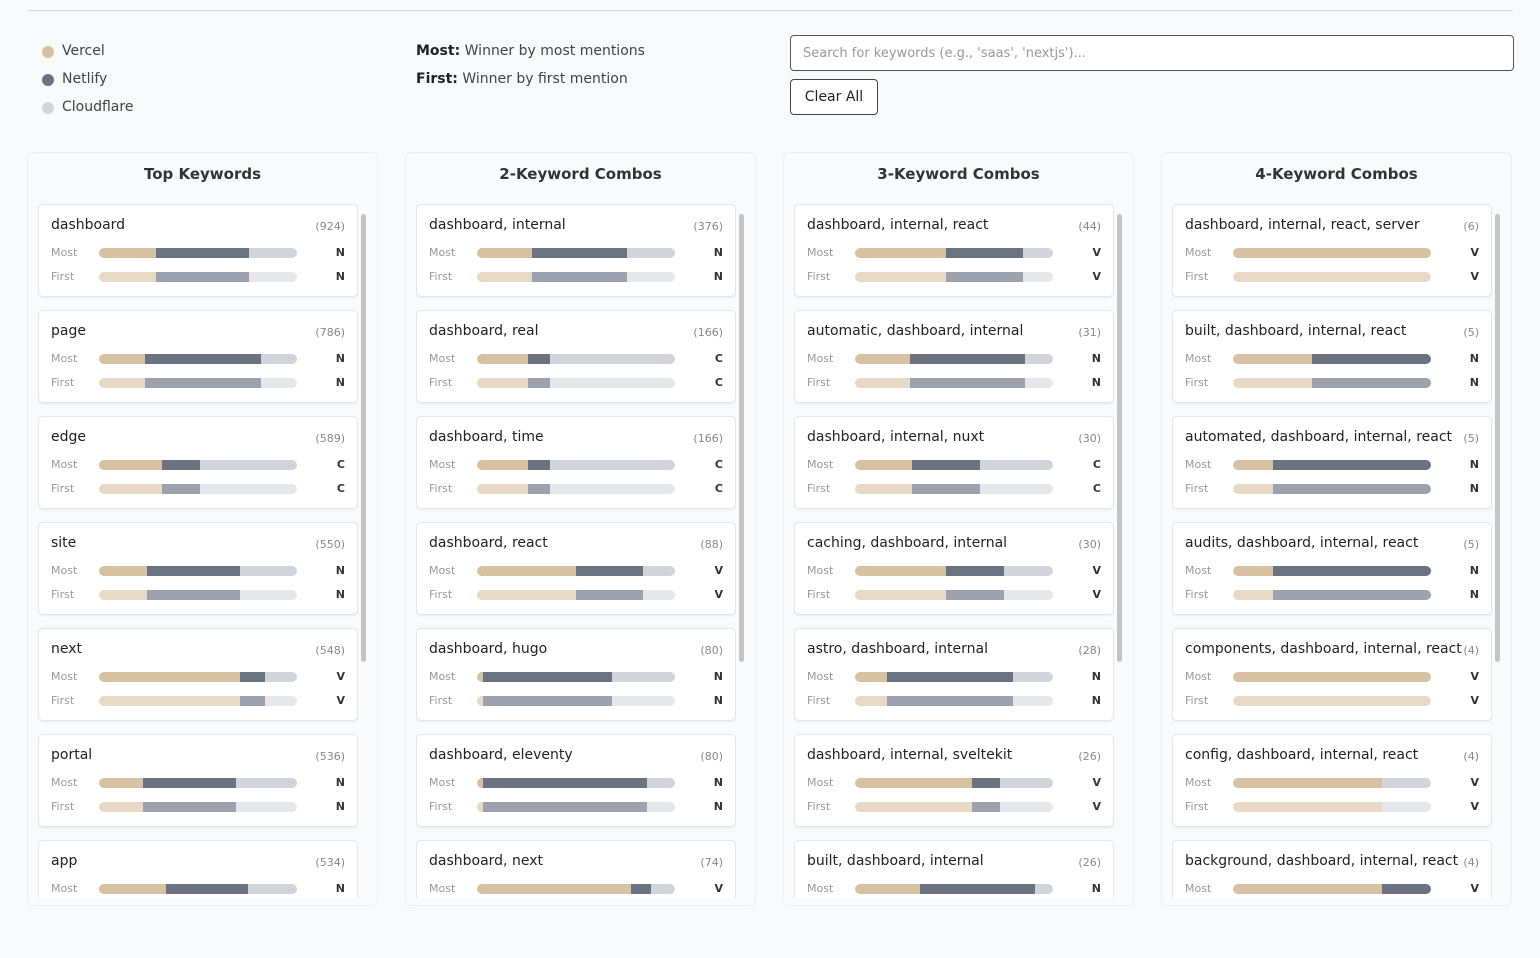 Image resolution: width=1540 pixels, height=958 pixels. What do you see at coordinates (1152, 53) in the screenshot?
I see `search-input` at bounding box center [1152, 53].